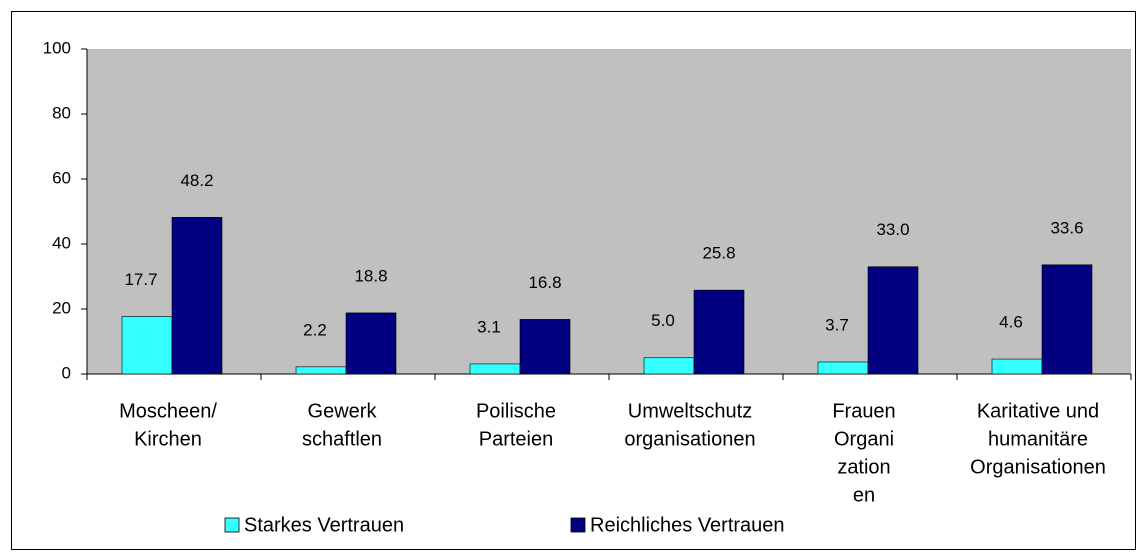  Describe the element at coordinates (892, 229) in the screenshot. I see `value-label: 33.0` at that location.